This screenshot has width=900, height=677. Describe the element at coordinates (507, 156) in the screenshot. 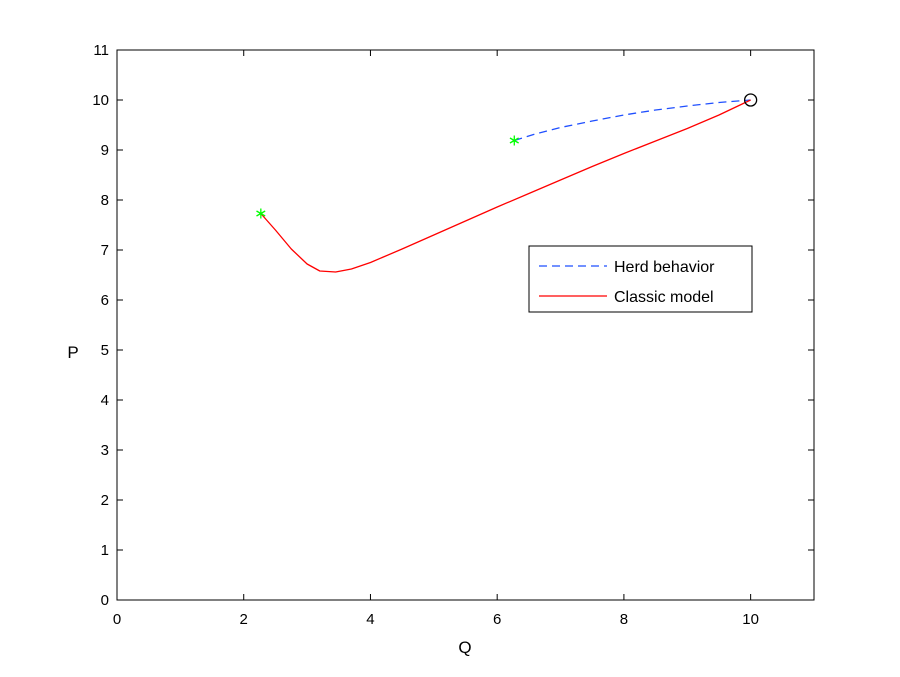

I see `marker-layer` at that location.